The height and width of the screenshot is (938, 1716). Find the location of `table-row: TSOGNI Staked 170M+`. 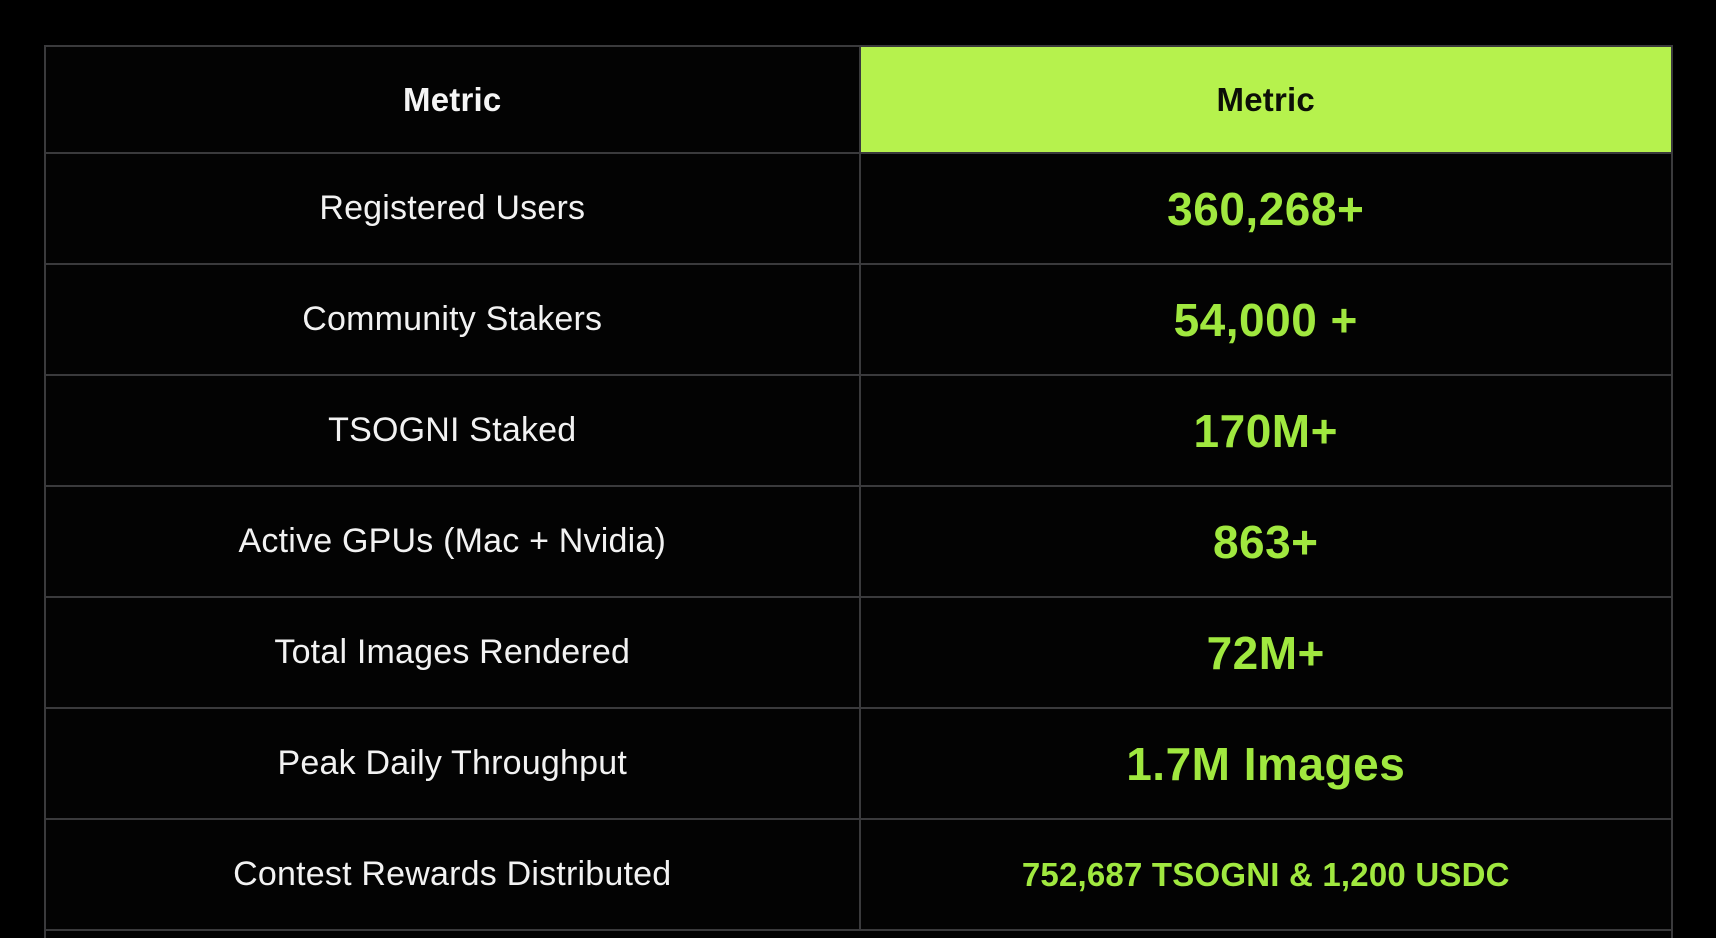

table-row: TSOGNI Staked 170M+ is located at coordinates (858, 431).